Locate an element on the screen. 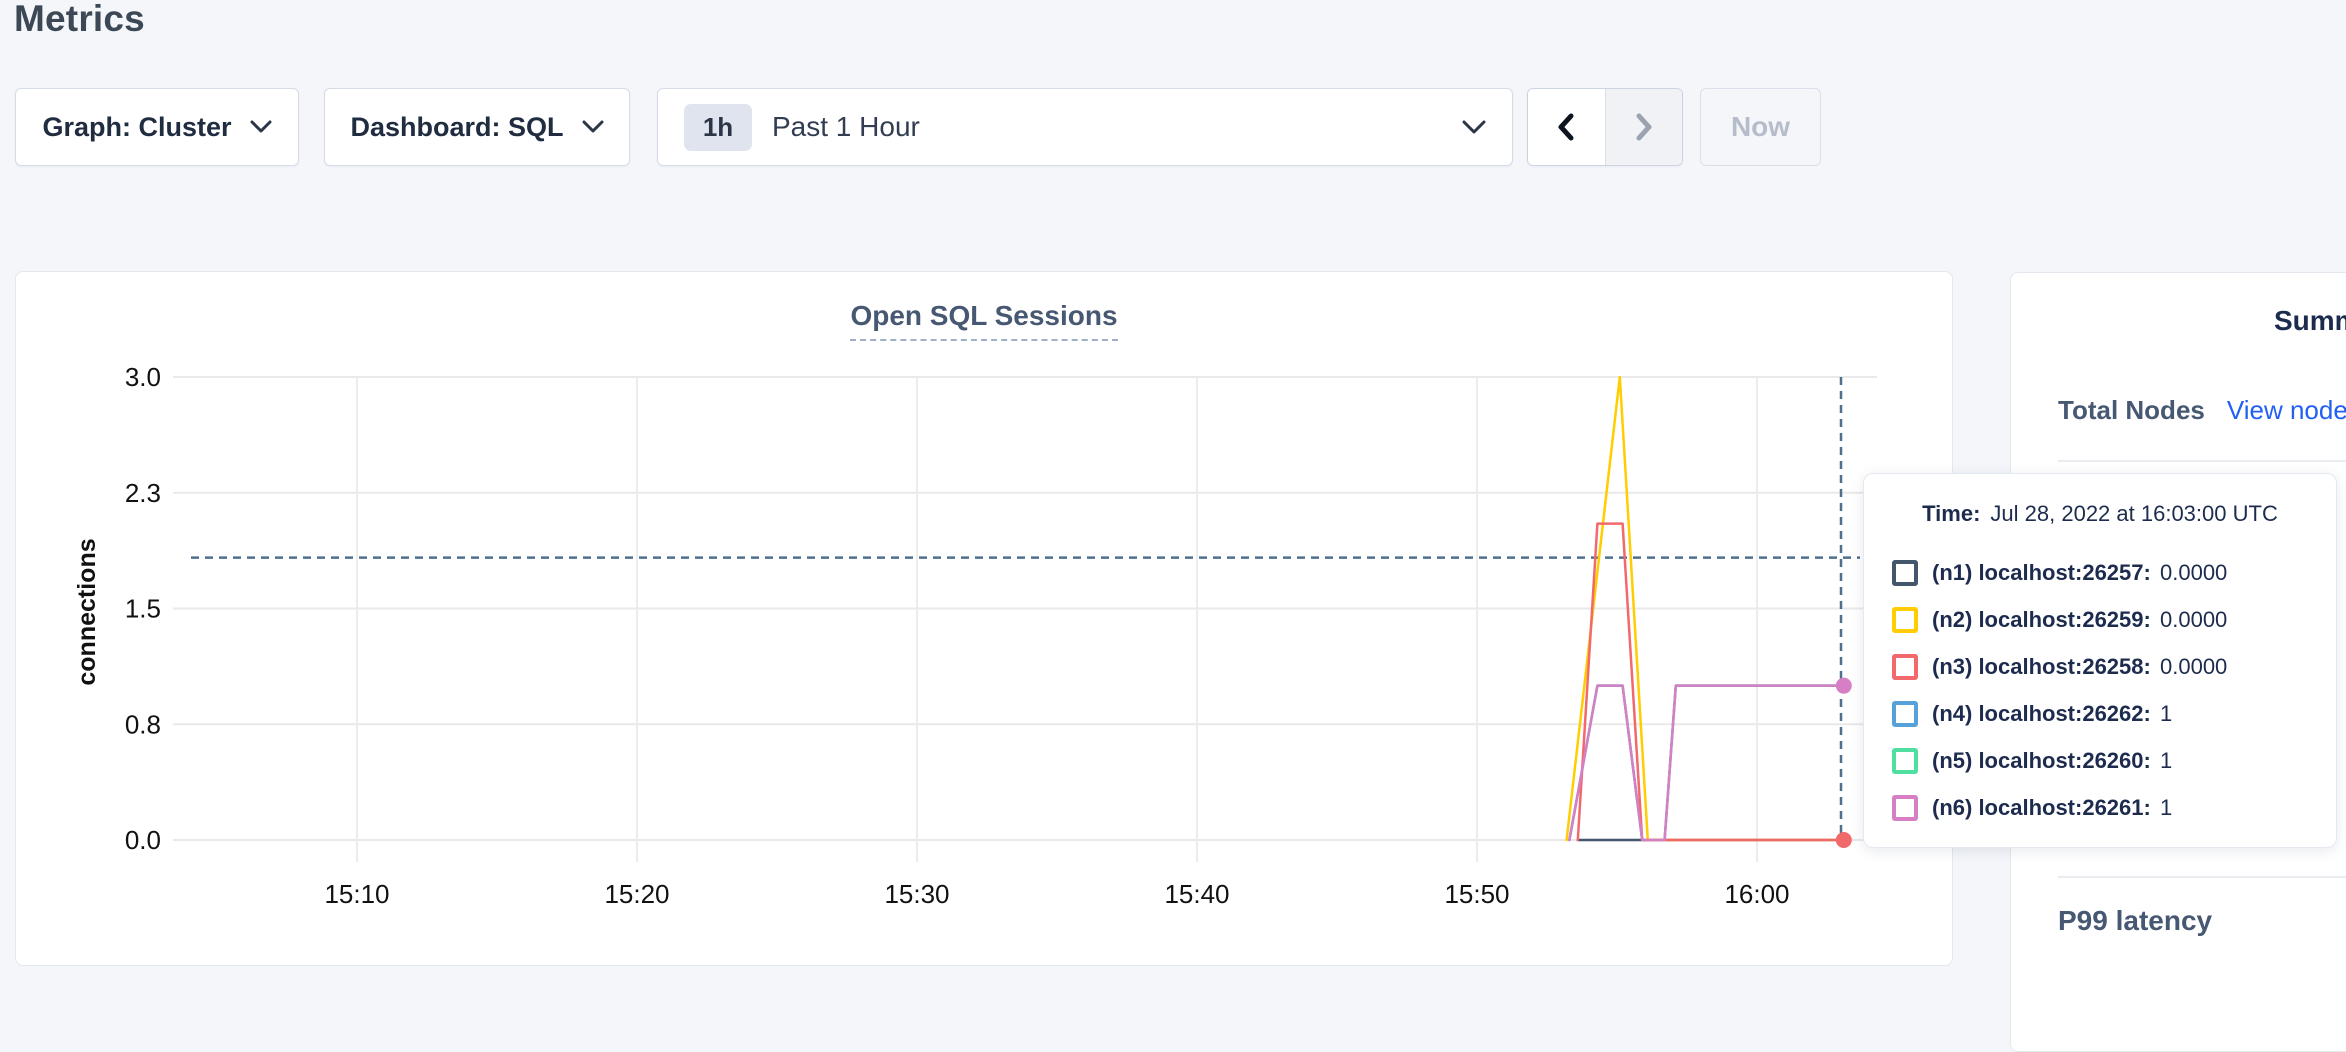  tooltip-series-row: (n2) localhost:26259: 0.0000 is located at coordinates (2100, 619).